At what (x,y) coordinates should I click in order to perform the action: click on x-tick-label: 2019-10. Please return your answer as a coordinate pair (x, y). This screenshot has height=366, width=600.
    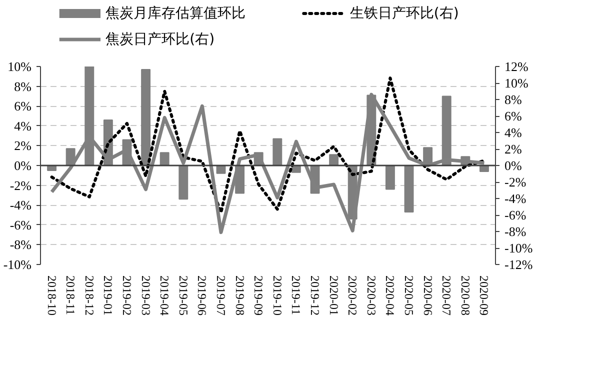
    Looking at the image, I should click on (277, 296).